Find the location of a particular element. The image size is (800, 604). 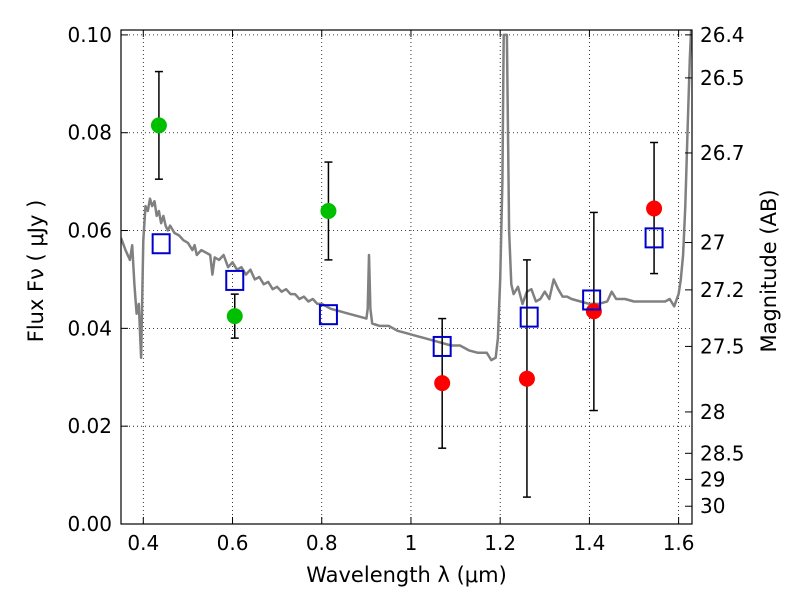

x-tick-label: 0.4 is located at coordinates (143, 543).